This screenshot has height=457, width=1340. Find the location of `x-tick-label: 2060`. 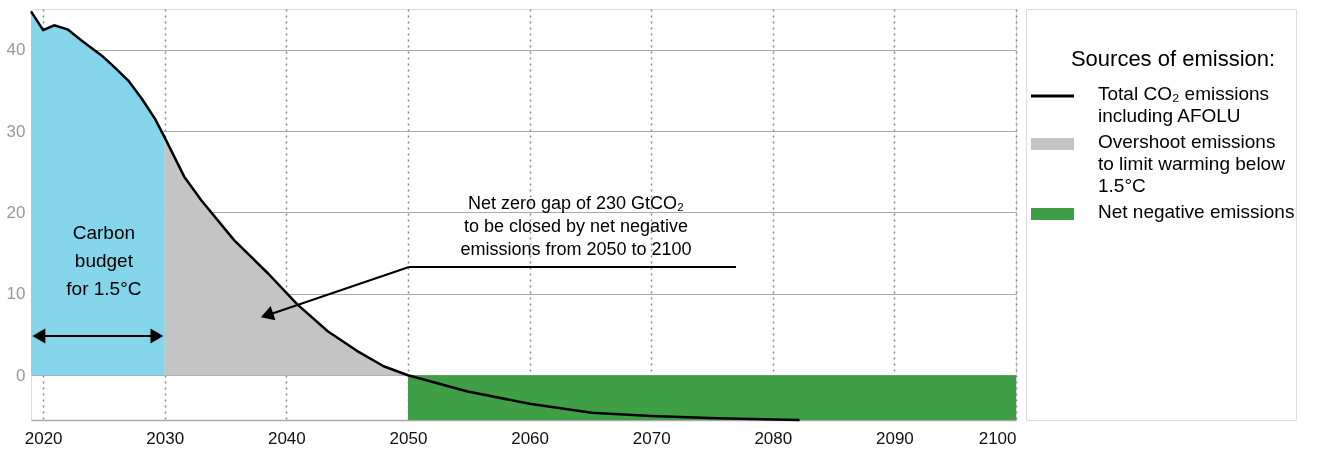

x-tick-label: 2060 is located at coordinates (530, 438).